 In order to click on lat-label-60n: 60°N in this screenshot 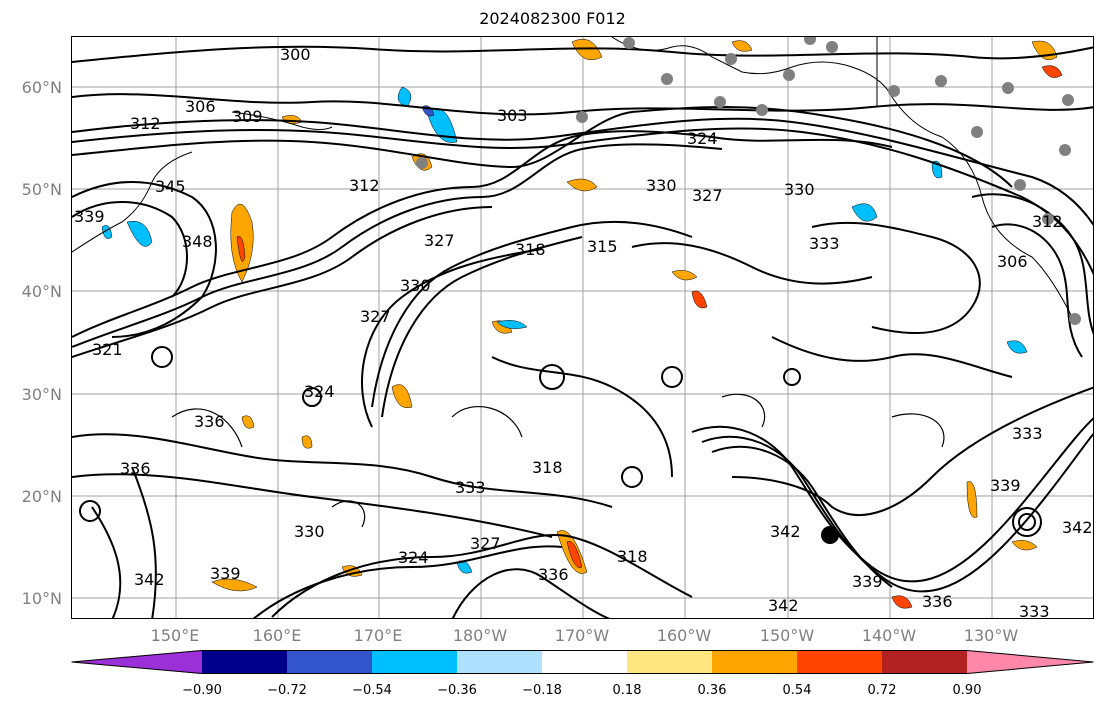, I will do `click(41, 87)`.